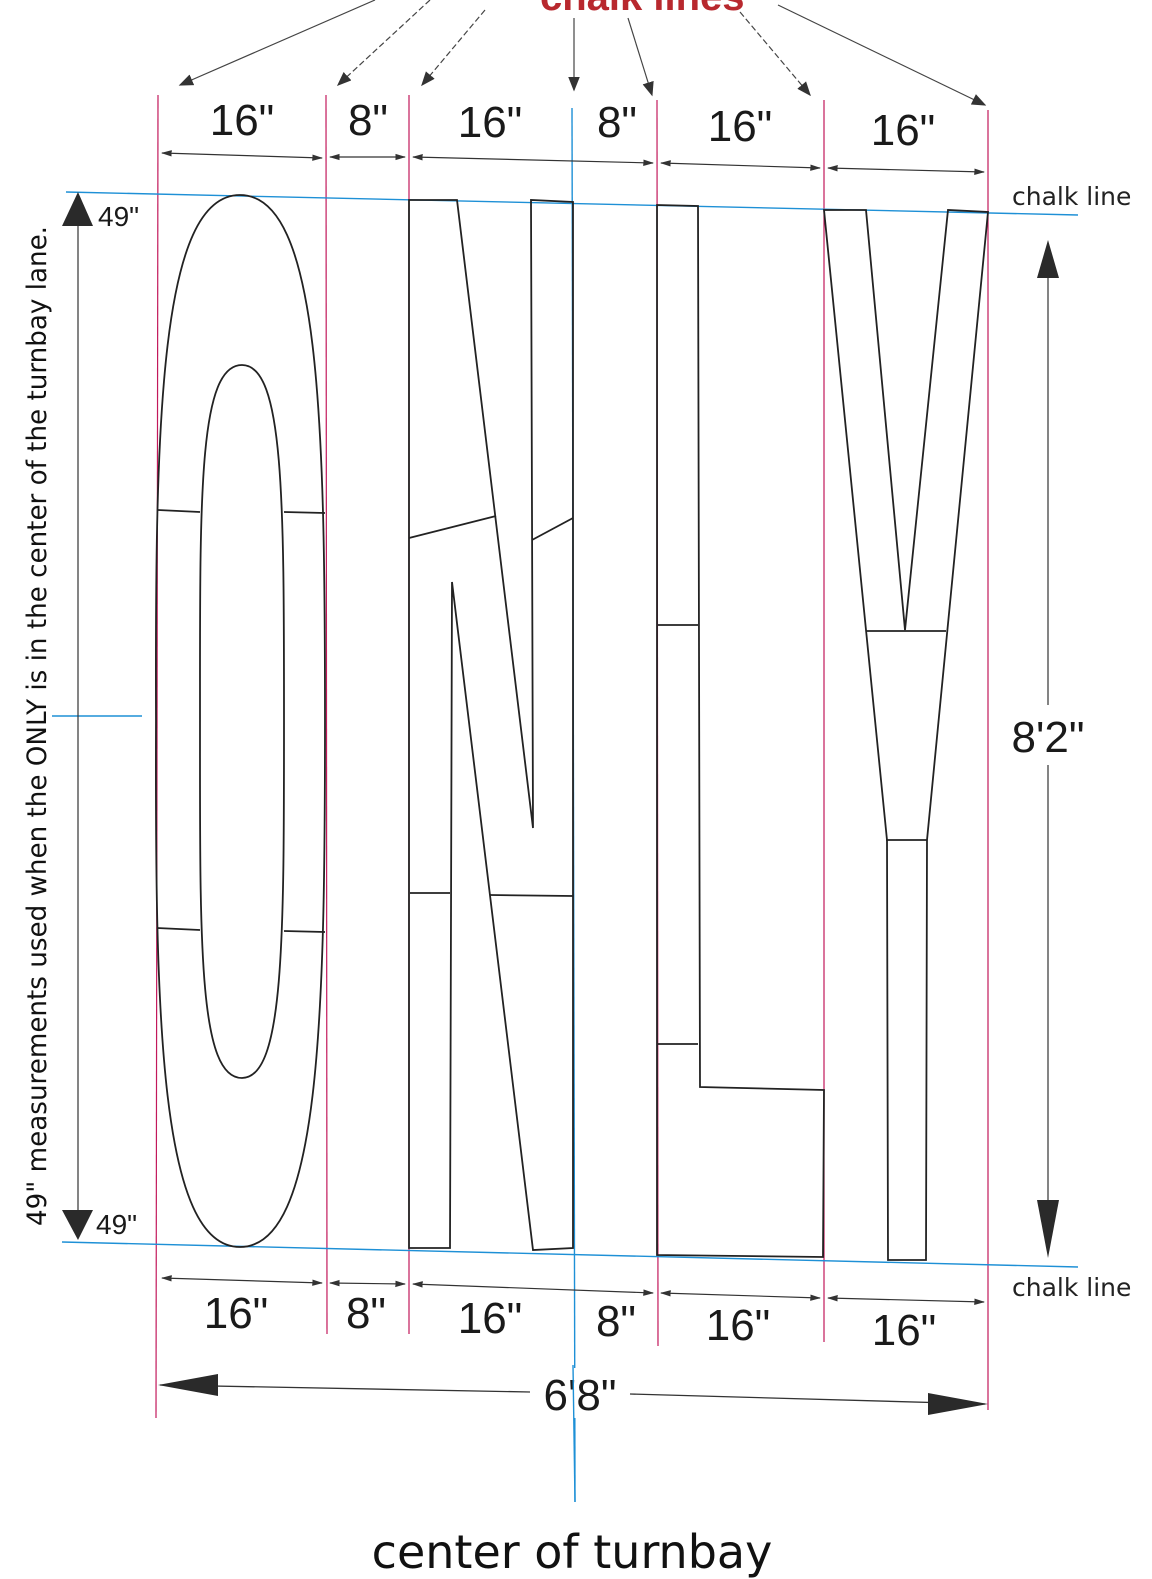 This screenshot has width=1152, height=1579. I want to click on chalk-line-label-top: chalk line, so click(1071, 196).